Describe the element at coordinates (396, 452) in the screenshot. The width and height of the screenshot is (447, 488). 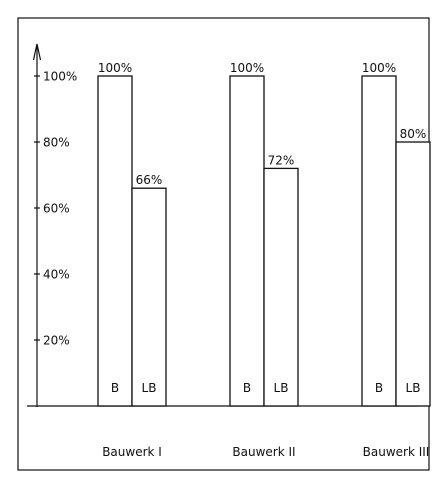
I see `group-label: Bauwerk III` at that location.